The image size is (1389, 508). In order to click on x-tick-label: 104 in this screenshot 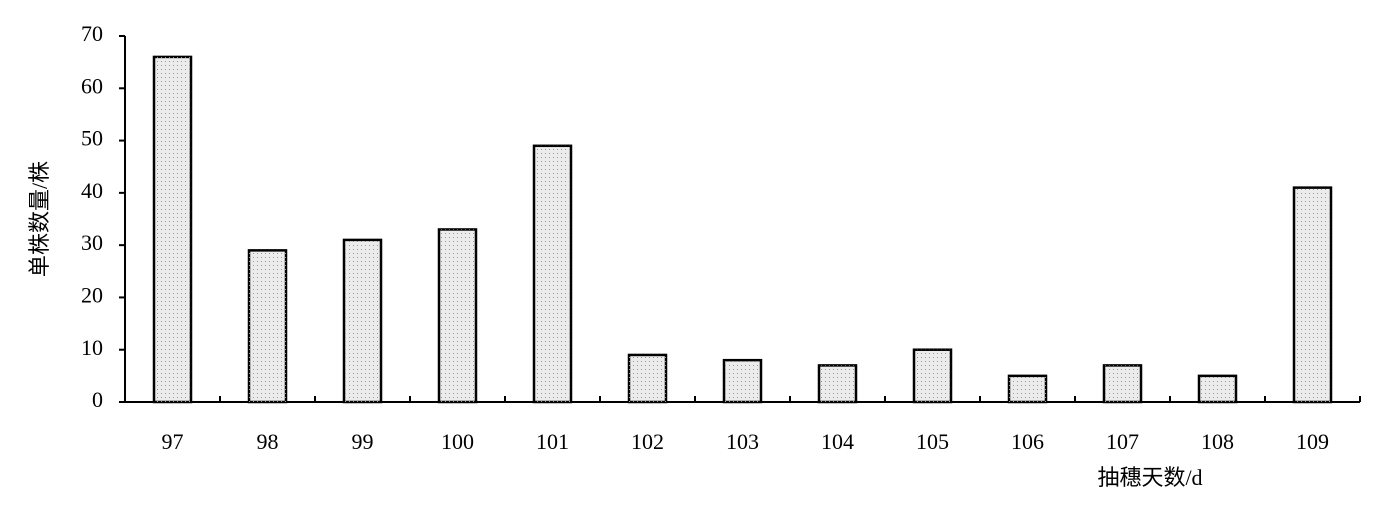, I will do `click(837, 441)`.